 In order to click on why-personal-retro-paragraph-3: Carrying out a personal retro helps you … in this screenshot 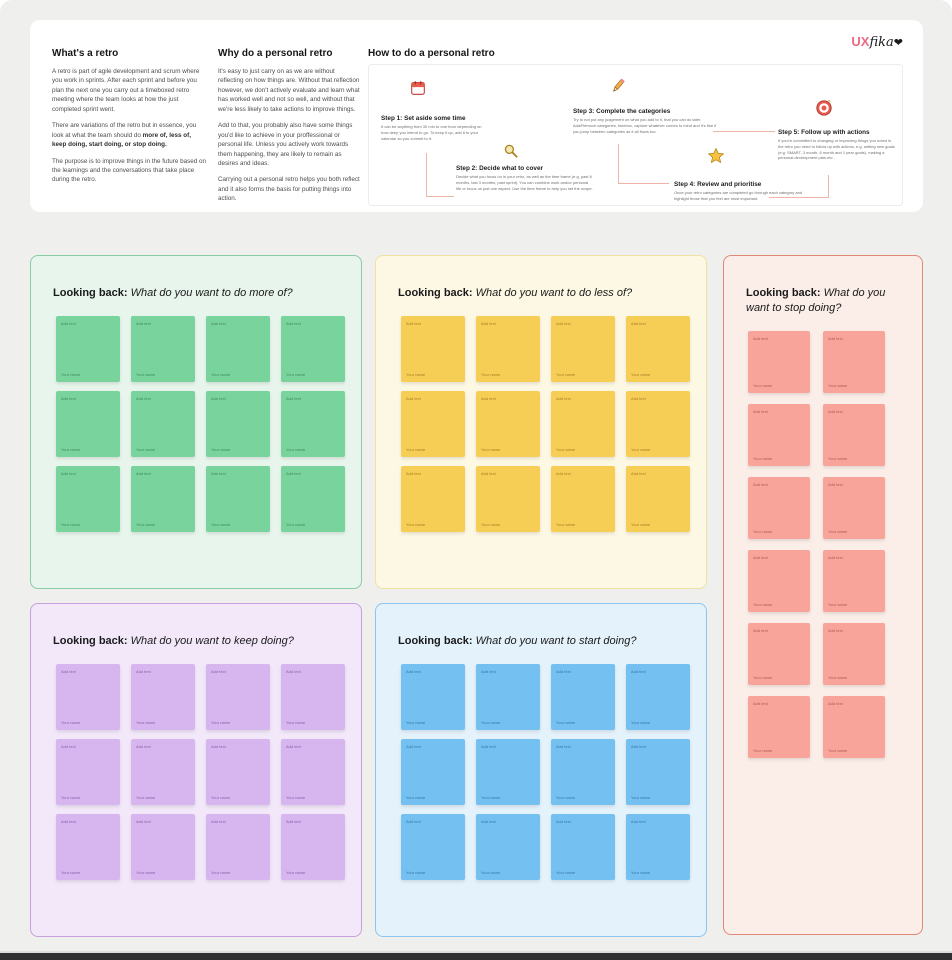, I will do `click(289, 189)`.